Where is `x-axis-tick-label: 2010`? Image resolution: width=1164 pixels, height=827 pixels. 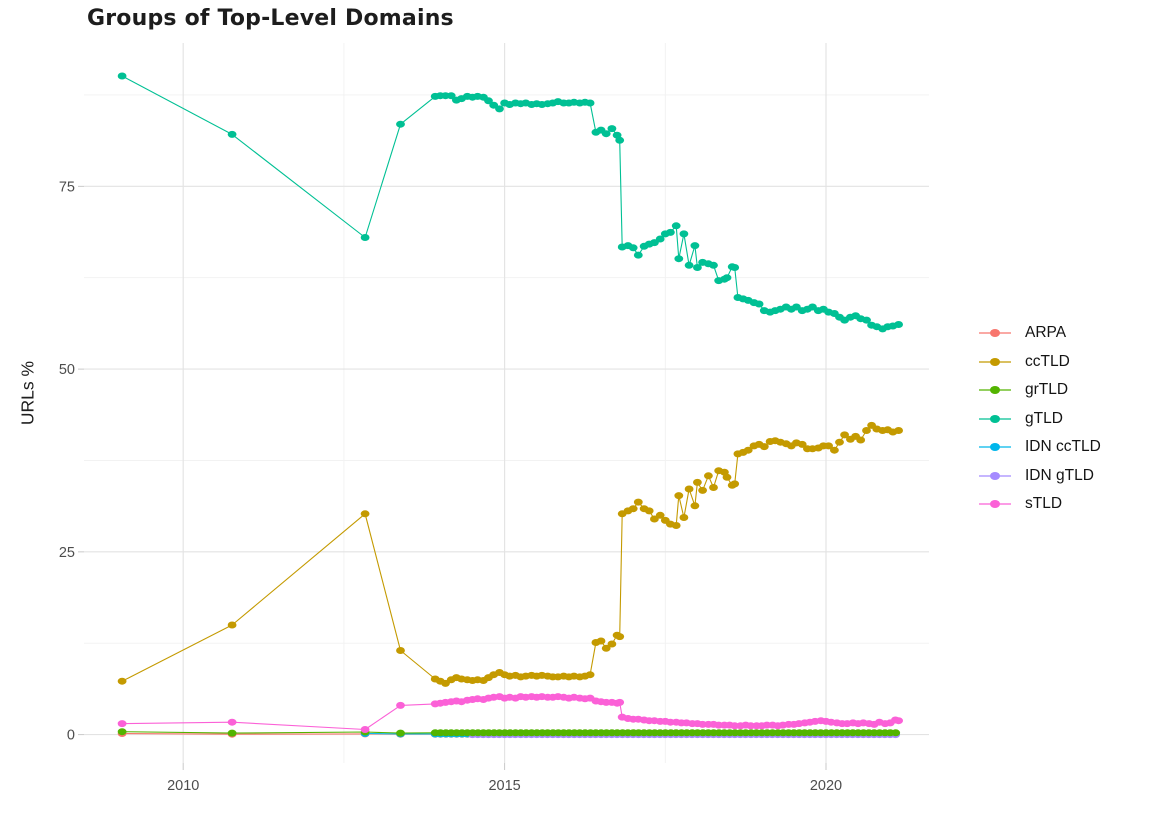
x-axis-tick-label: 2010 is located at coordinates (183, 786).